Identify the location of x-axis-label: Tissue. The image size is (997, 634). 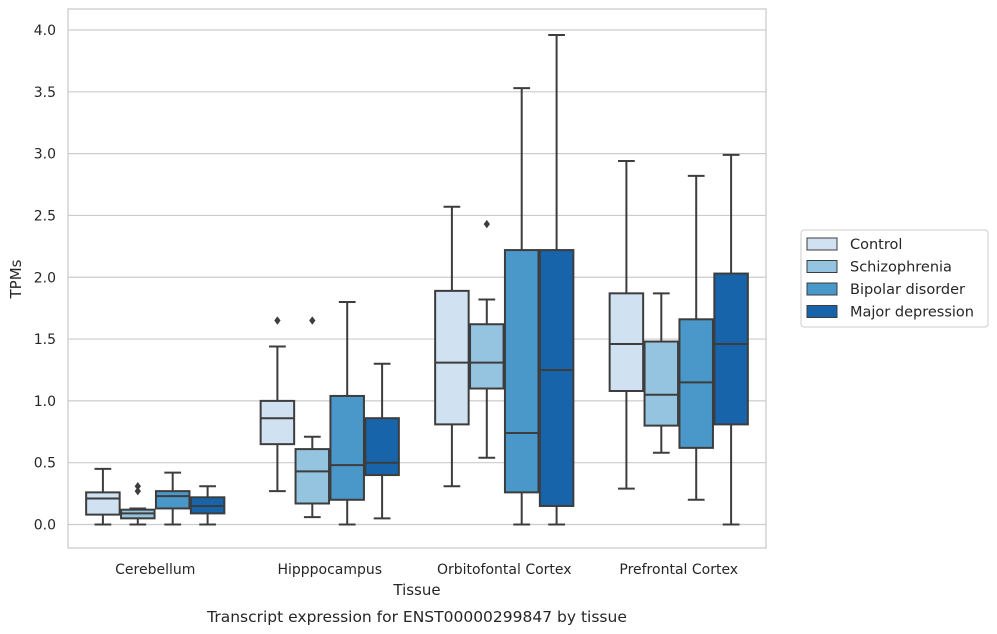
(416, 590).